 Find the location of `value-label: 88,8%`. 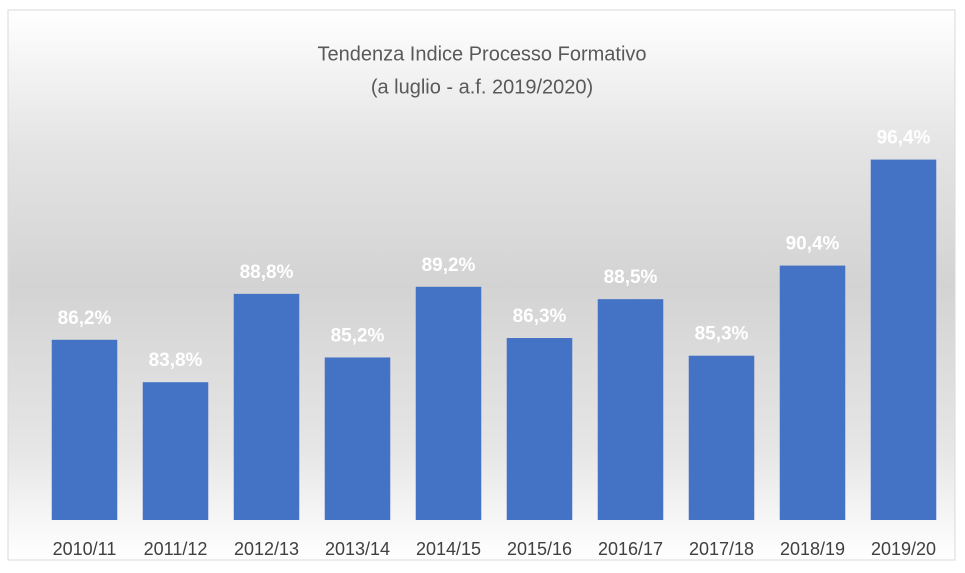

value-label: 88,8% is located at coordinates (267, 272).